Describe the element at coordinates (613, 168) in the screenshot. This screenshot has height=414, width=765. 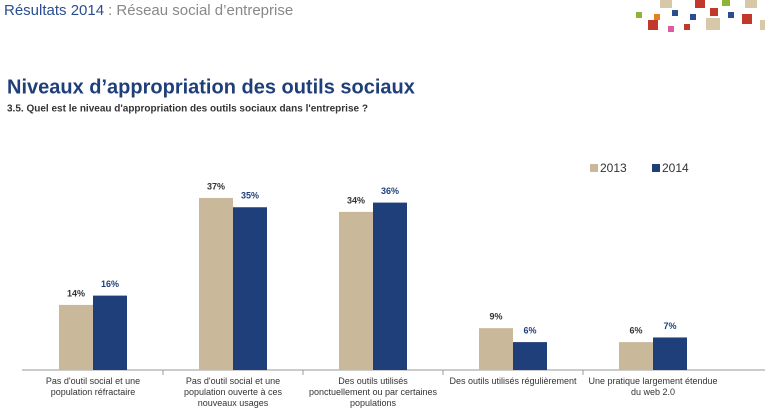
I see `legend-label: 2013` at that location.